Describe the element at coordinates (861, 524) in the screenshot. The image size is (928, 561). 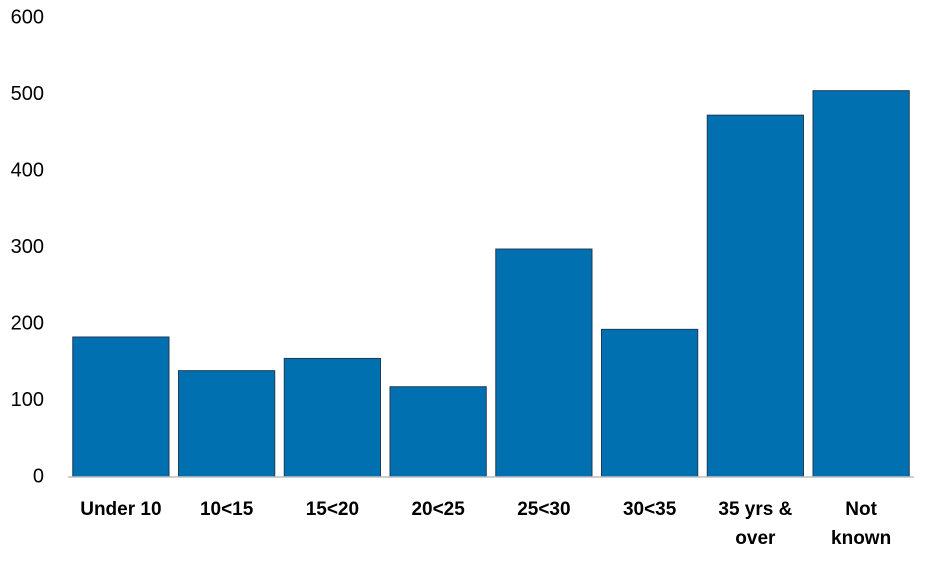
I see `x-tick-label: Not known` at that location.